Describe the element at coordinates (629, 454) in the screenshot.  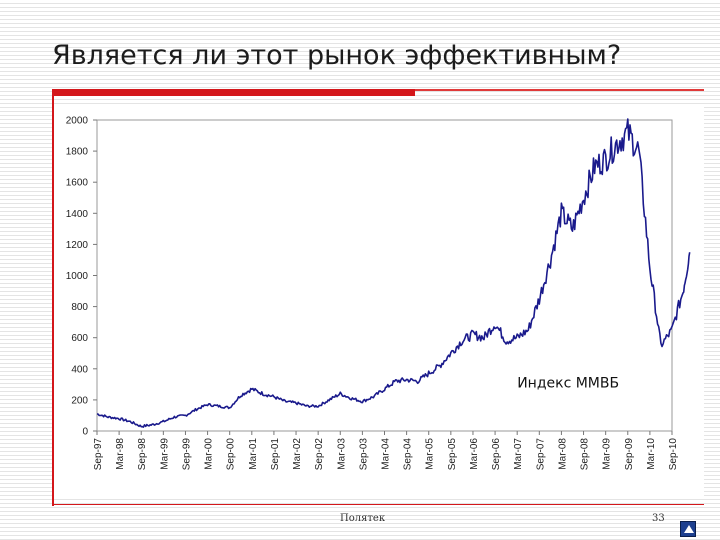
I see `x-tick-label: Sep-09` at that location.